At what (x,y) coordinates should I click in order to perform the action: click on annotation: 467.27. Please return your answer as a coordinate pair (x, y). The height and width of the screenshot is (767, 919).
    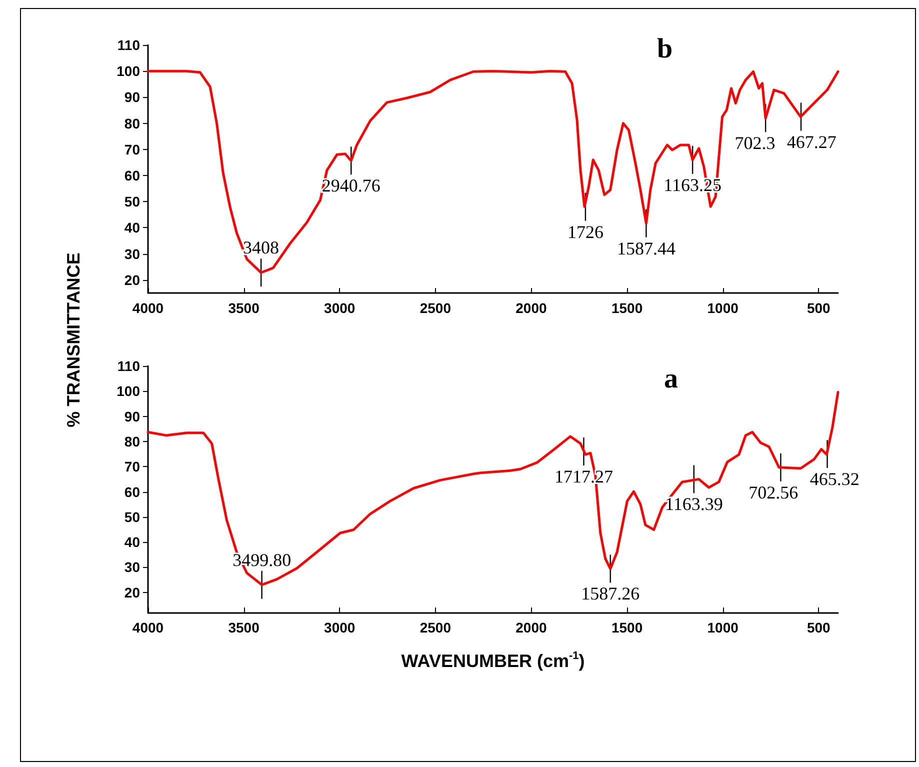
    Looking at the image, I should click on (811, 142).